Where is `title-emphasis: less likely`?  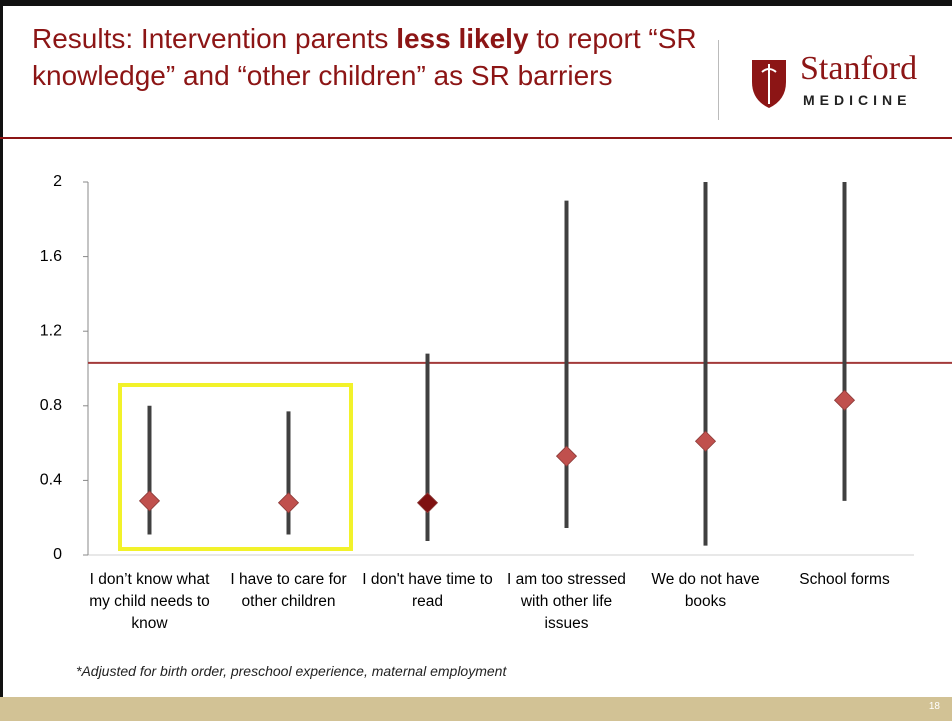 title-emphasis: less likely is located at coordinates (462, 38).